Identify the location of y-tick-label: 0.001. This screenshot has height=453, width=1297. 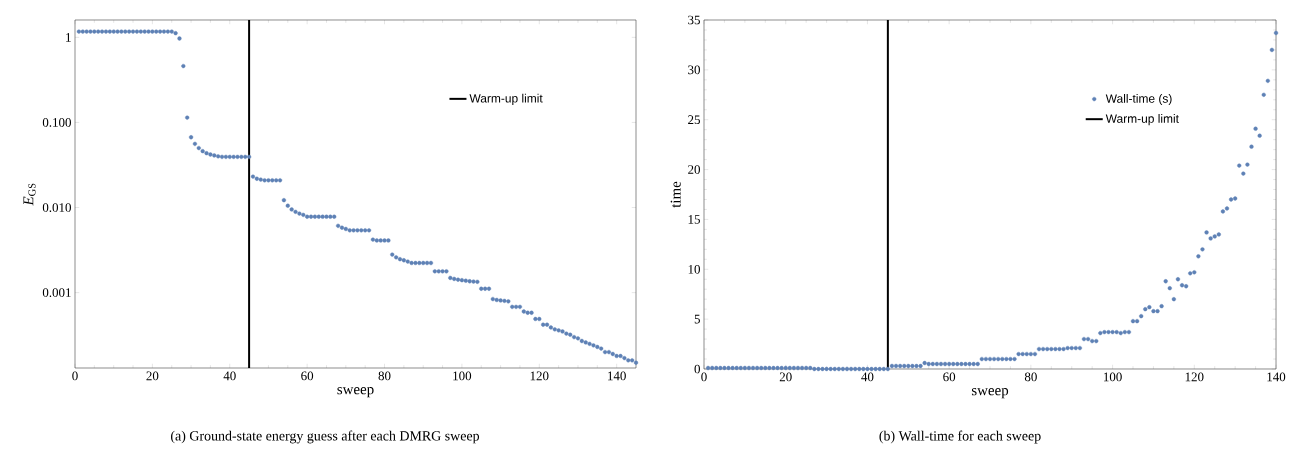
(56, 293).